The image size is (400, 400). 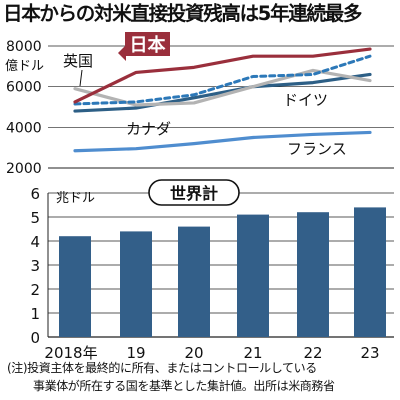 I want to click on bar-chart-y-tick-4: 4, so click(x=35, y=242).